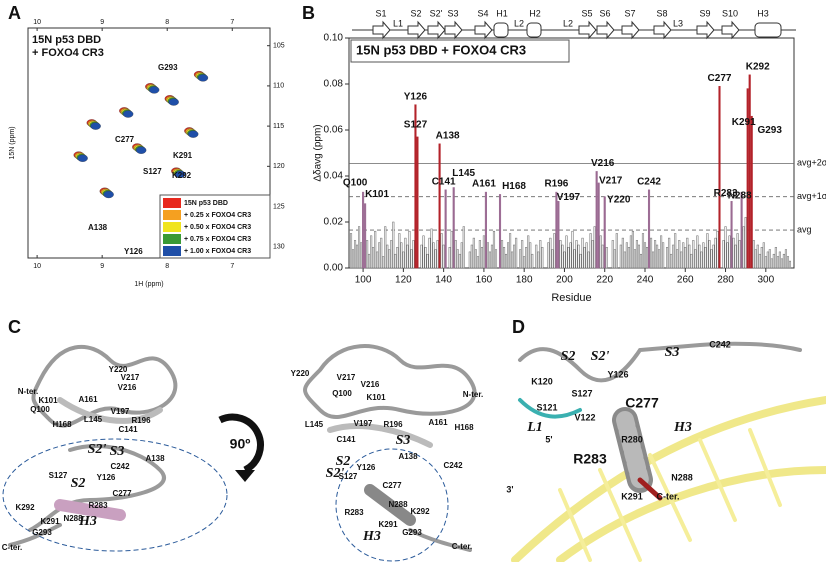 The image size is (826, 562). What do you see at coordinates (604, 13) in the screenshot?
I see `ss-label: S6` at bounding box center [604, 13].